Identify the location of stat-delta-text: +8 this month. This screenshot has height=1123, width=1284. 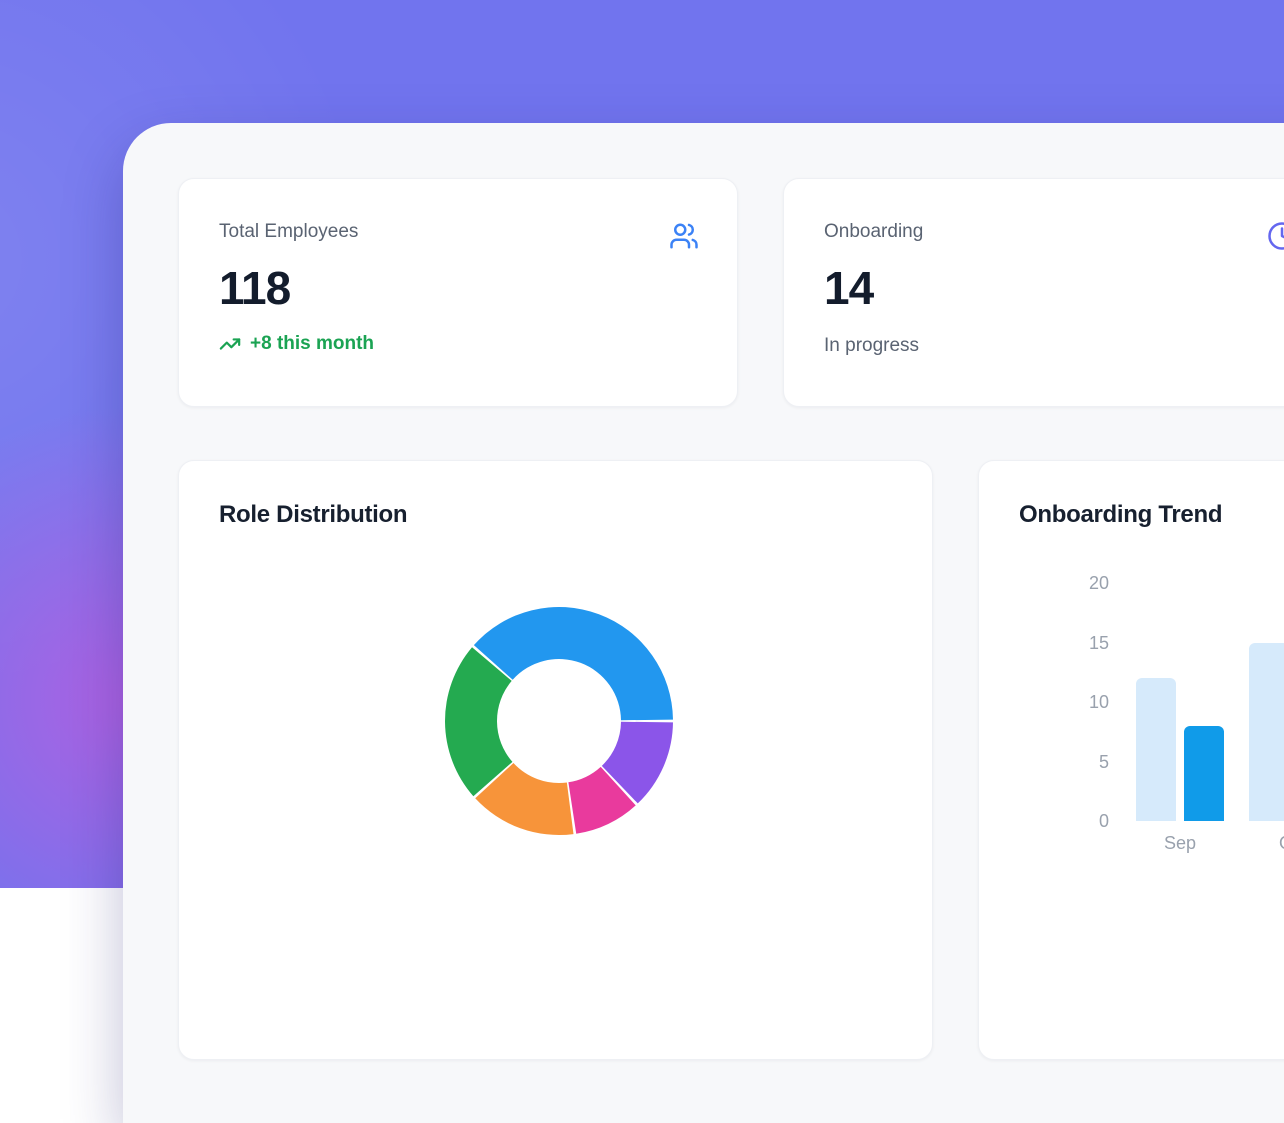
(312, 344).